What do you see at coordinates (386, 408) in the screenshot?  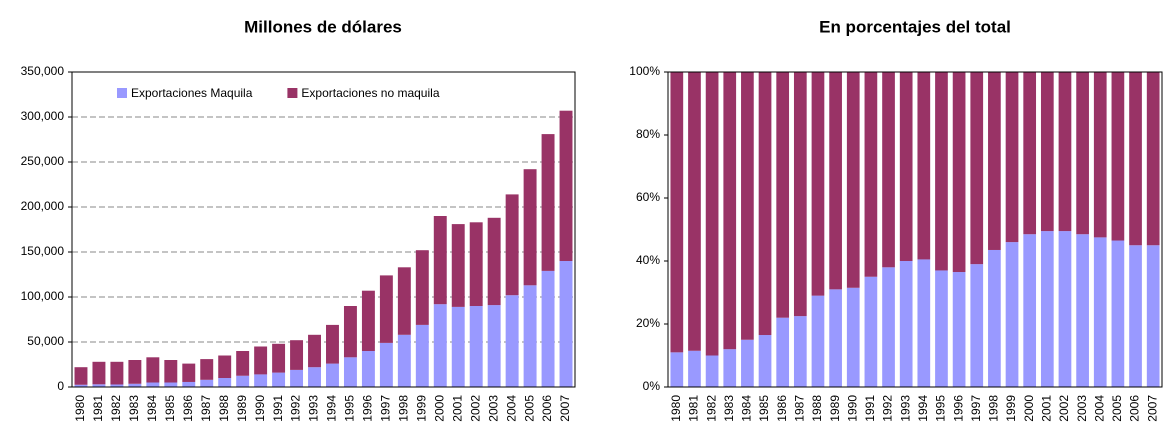 I see `x-tick-label: 1997` at bounding box center [386, 408].